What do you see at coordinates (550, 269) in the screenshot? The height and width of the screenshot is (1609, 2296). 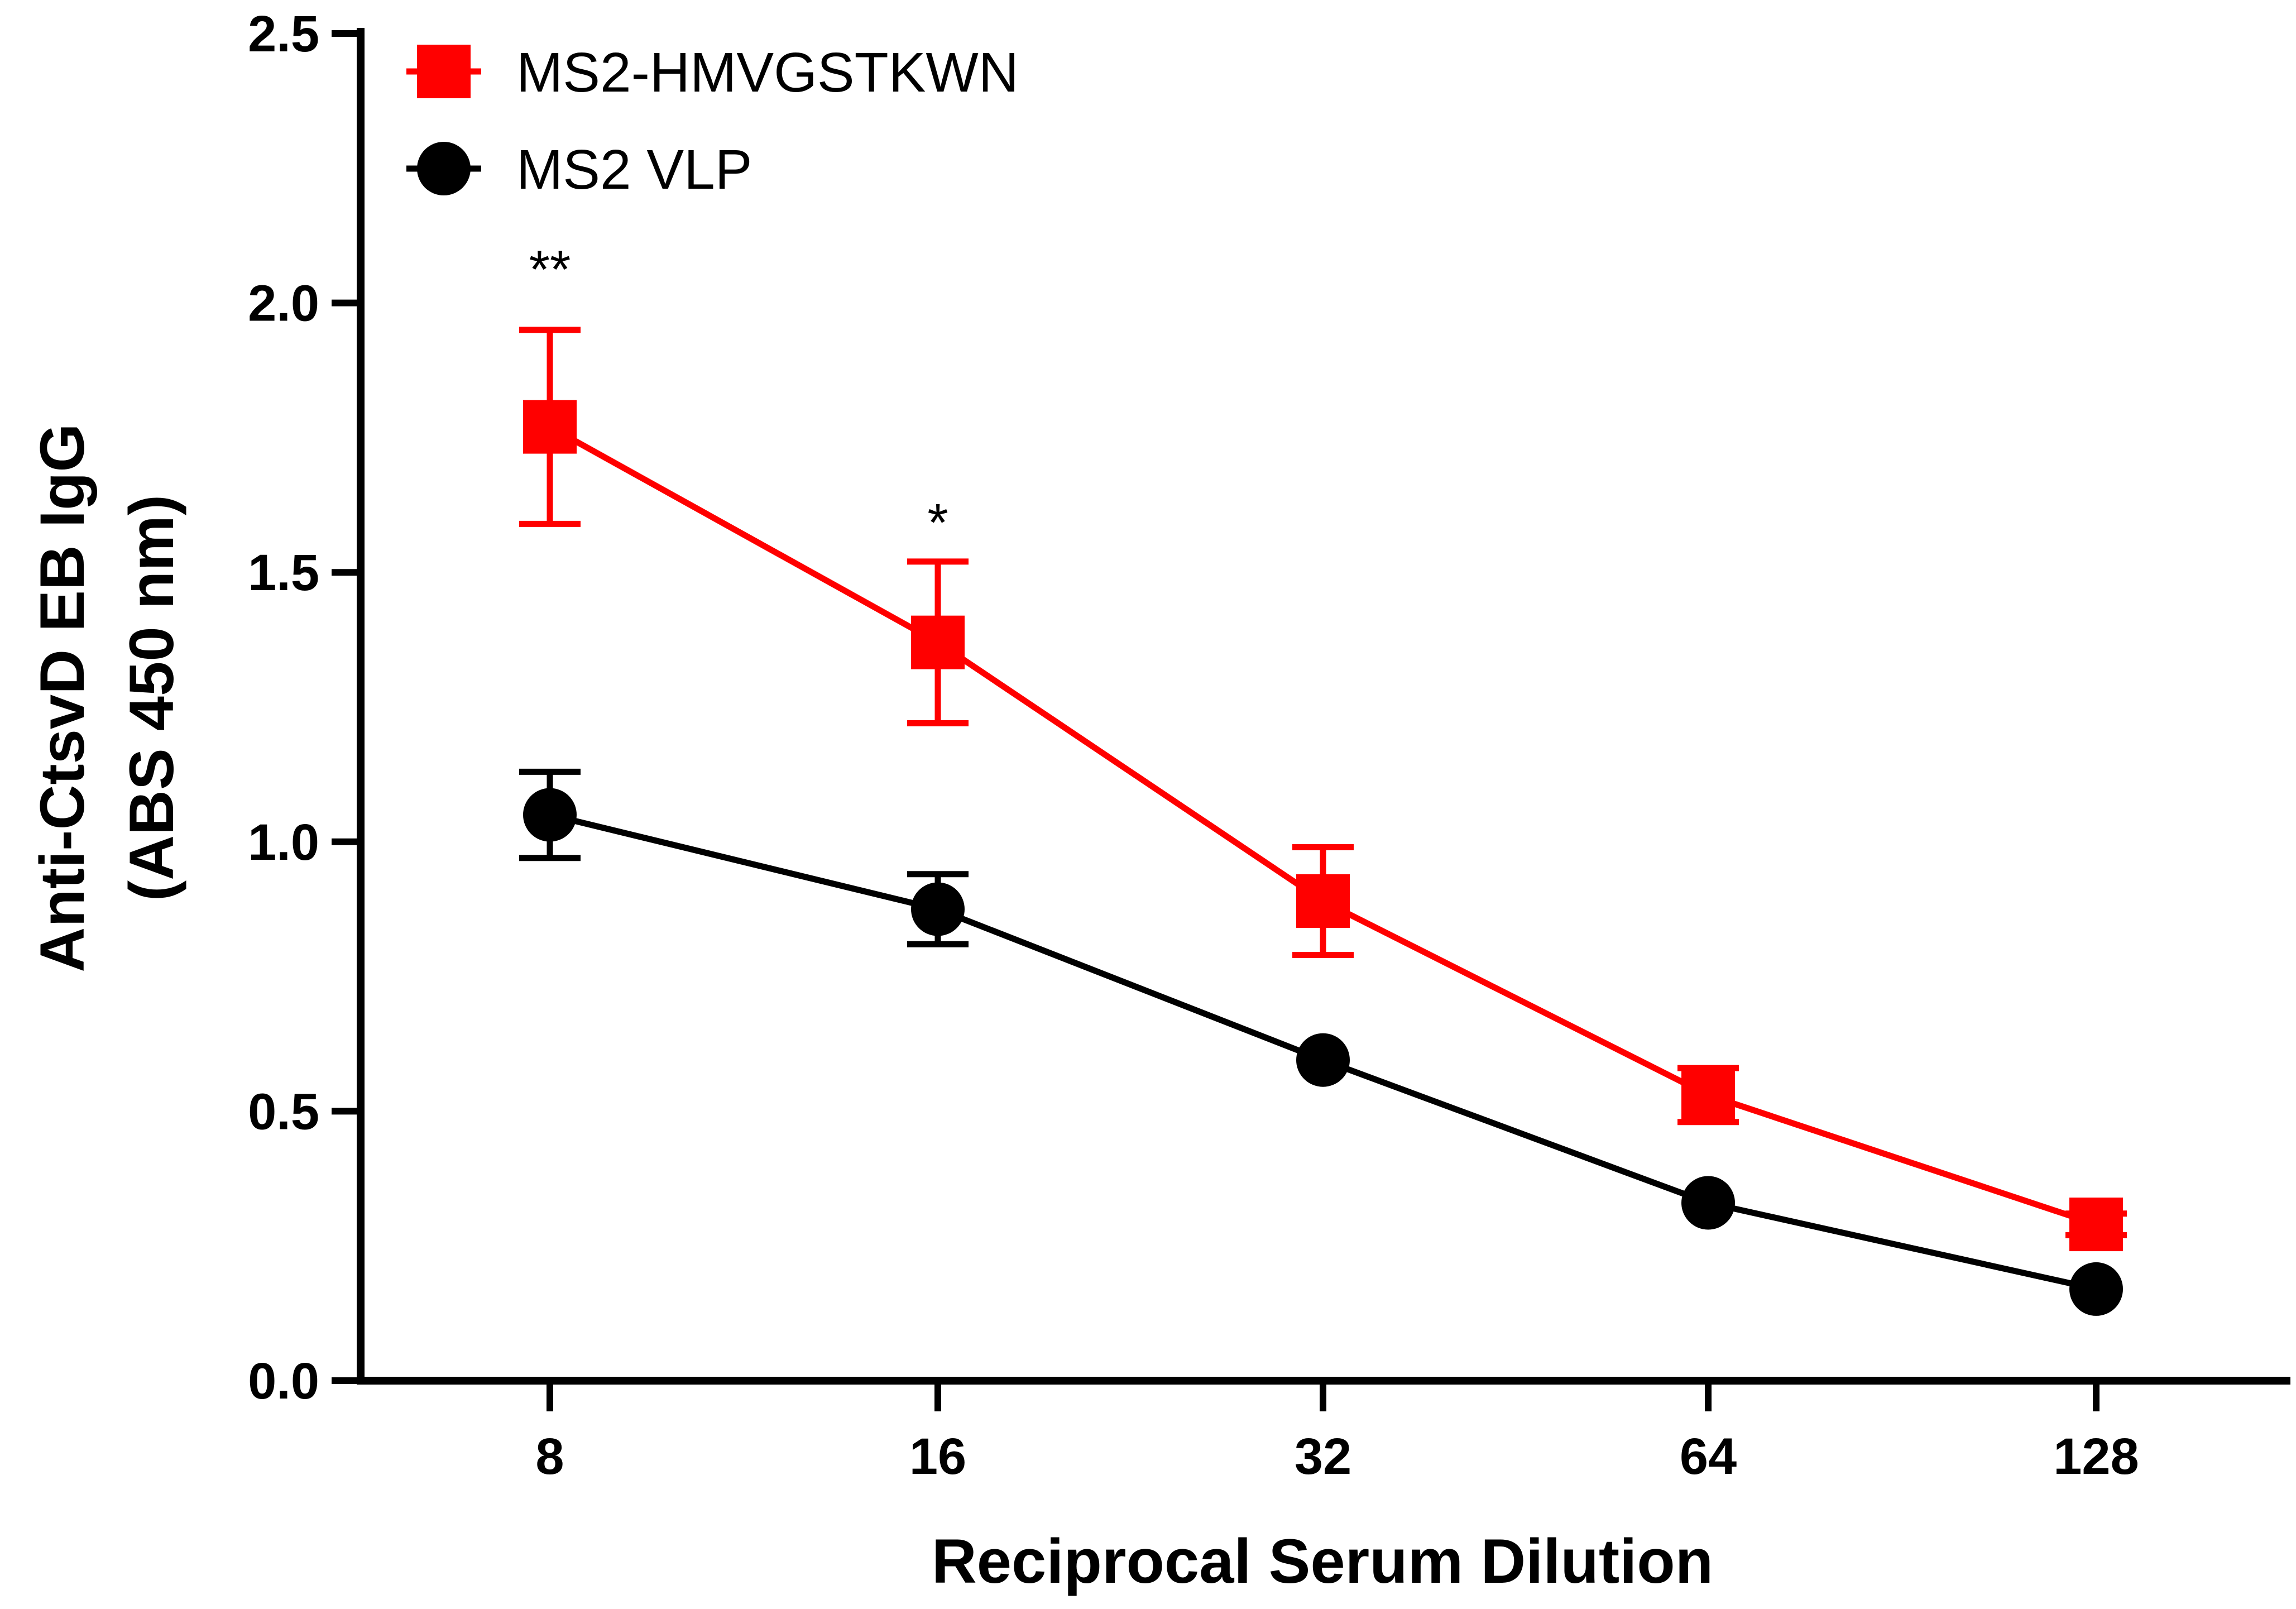 I see `significance-marker: **` at bounding box center [550, 269].